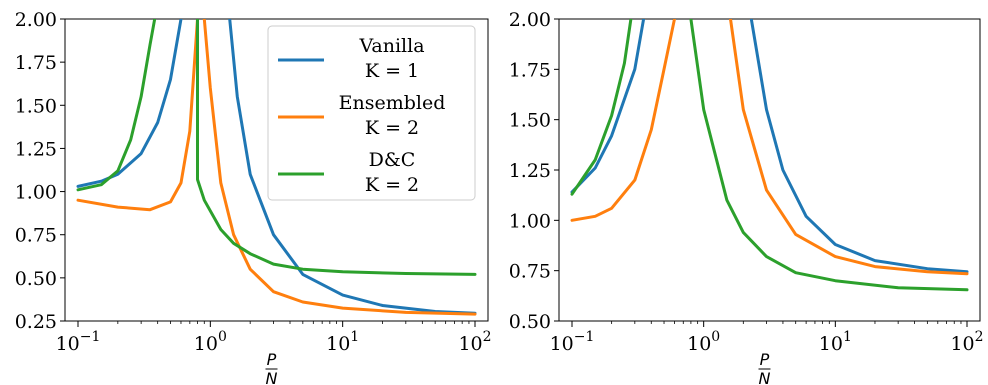 This screenshot has height=385, width=988. Describe the element at coordinates (392, 160) in the screenshot. I see `legend-label-dc: D&C` at that location.